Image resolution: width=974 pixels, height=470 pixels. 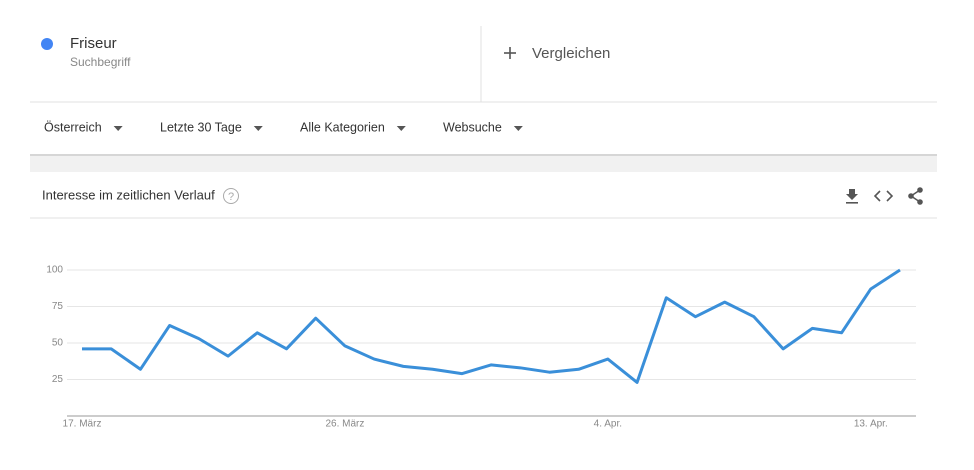 What do you see at coordinates (483, 163) in the screenshot?
I see `separator-band` at bounding box center [483, 163].